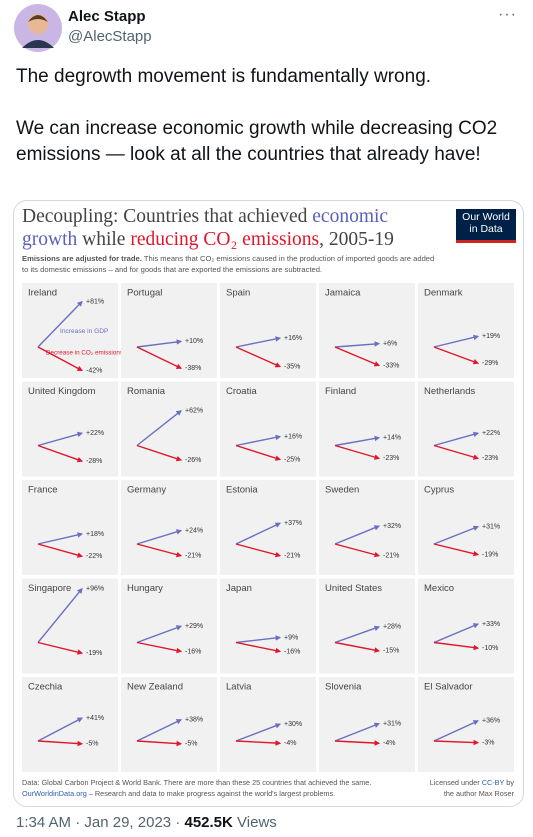 The width and height of the screenshot is (533, 837). I want to click on license: Licensed under CC-BY by, so click(472, 782).